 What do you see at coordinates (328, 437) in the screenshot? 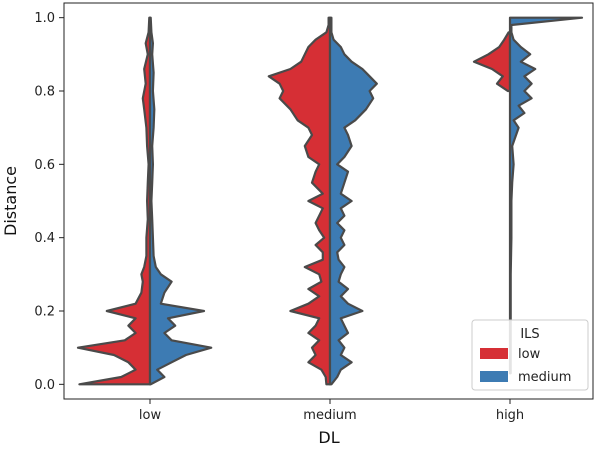
I see `x-axis-title: DL` at bounding box center [328, 437].